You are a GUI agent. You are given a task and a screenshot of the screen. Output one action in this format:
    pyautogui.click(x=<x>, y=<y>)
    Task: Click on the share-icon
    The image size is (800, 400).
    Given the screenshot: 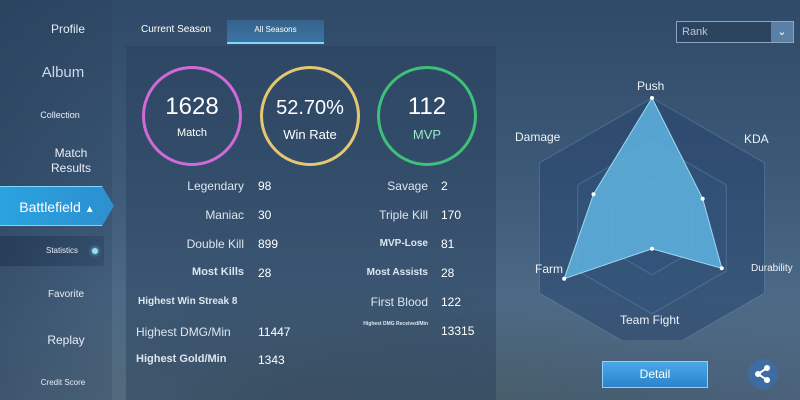 What is the action you would take?
    pyautogui.click(x=763, y=374)
    